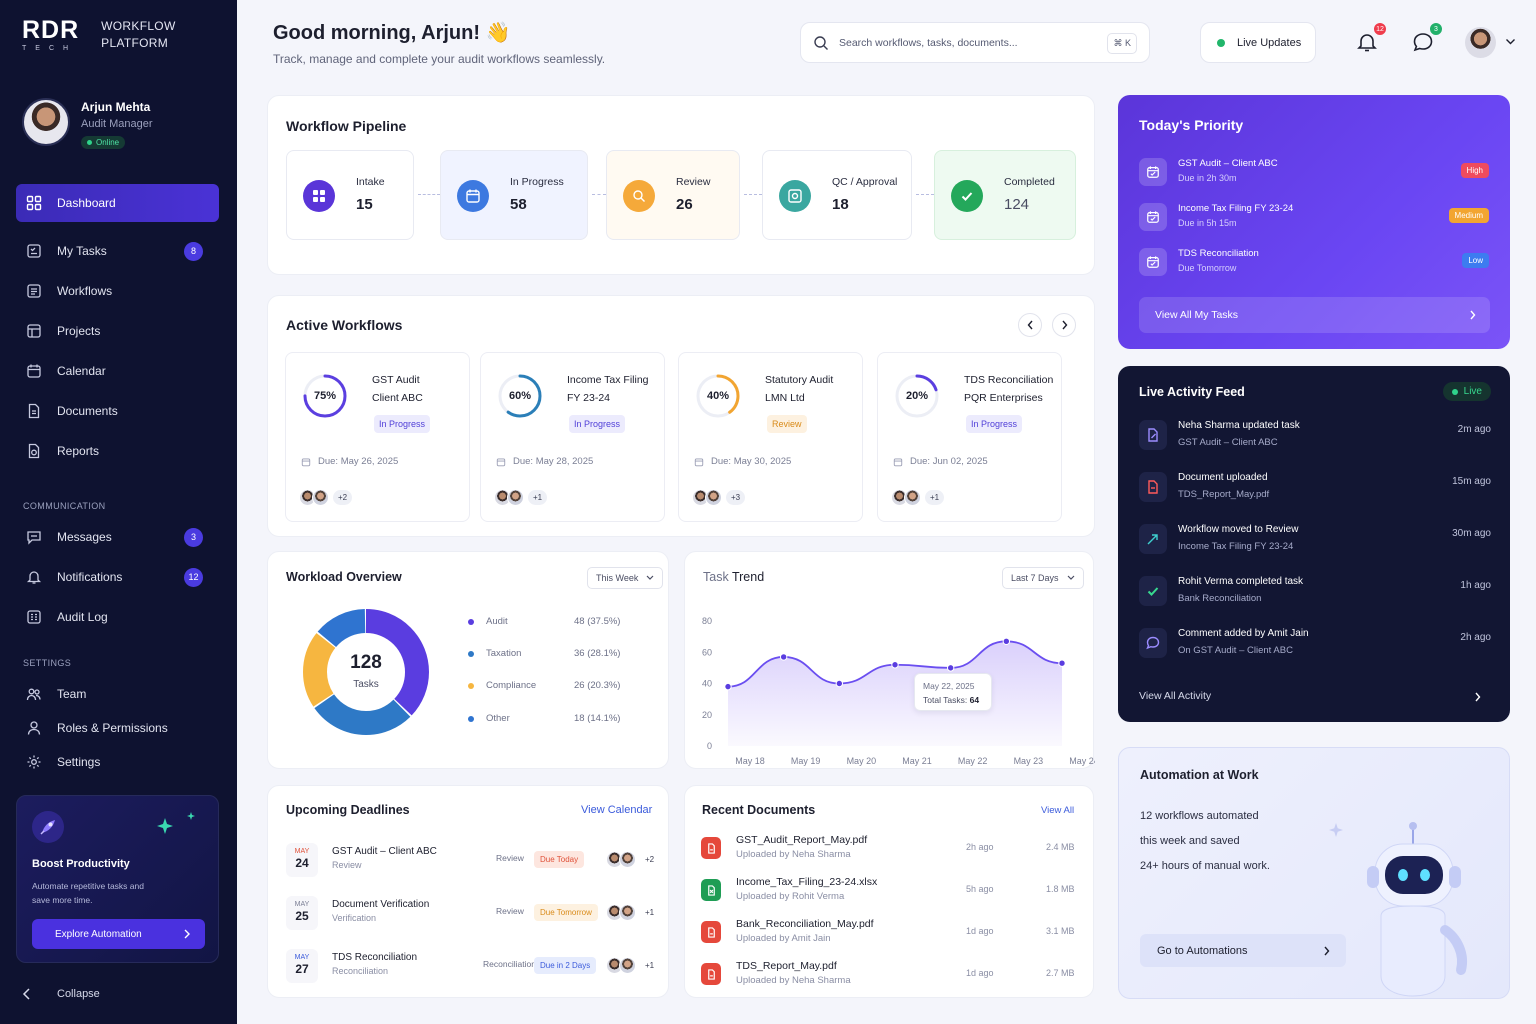  What do you see at coordinates (1468, 215) in the screenshot?
I see `priority-badge: Medium` at bounding box center [1468, 215].